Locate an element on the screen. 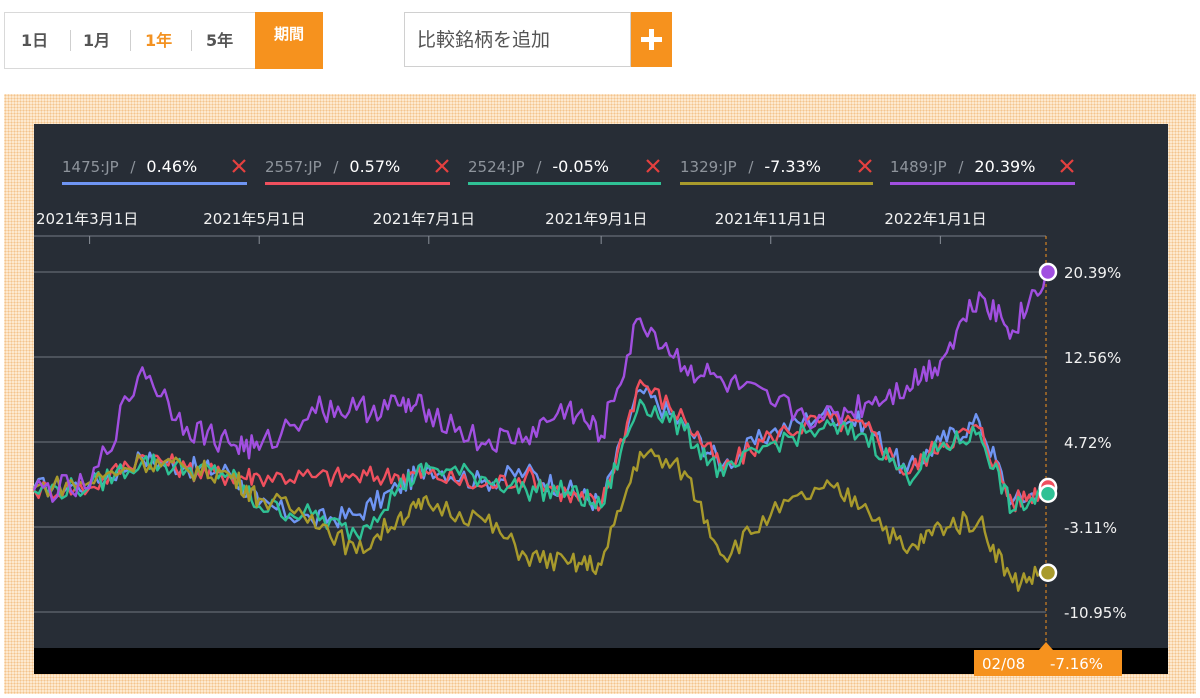 The height and width of the screenshot is (698, 1200). range-tab-1y: 1年 is located at coordinates (159, 40).